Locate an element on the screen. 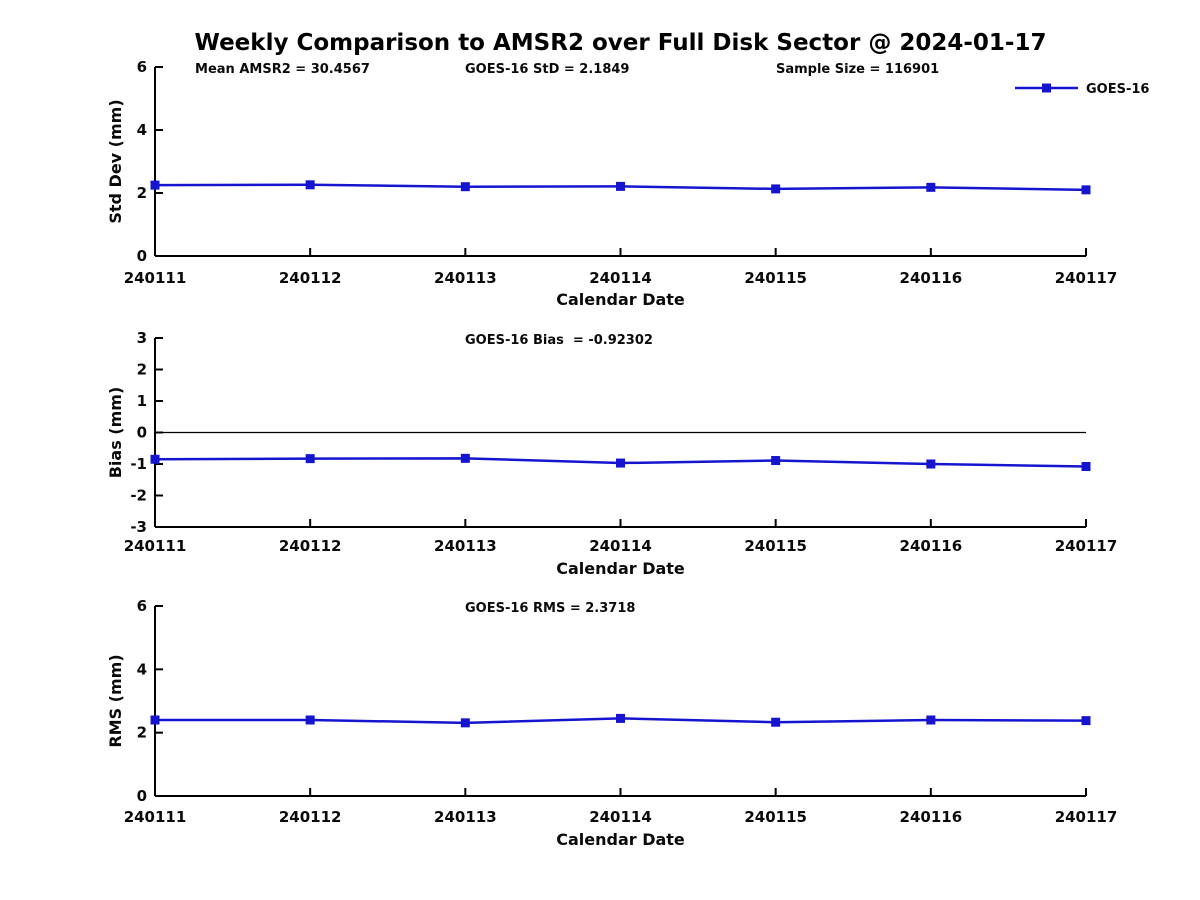 The width and height of the screenshot is (1200, 900). y-axis-label: Std Dev (mm) is located at coordinates (115, 161).